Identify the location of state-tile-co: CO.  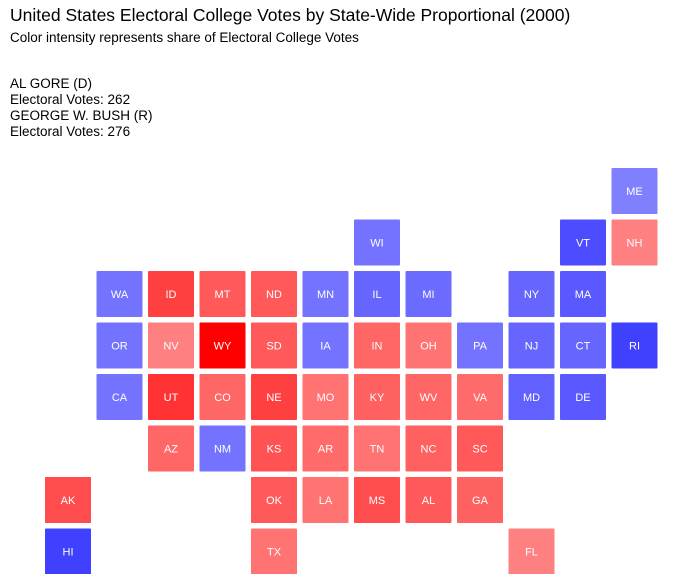
(222, 397).